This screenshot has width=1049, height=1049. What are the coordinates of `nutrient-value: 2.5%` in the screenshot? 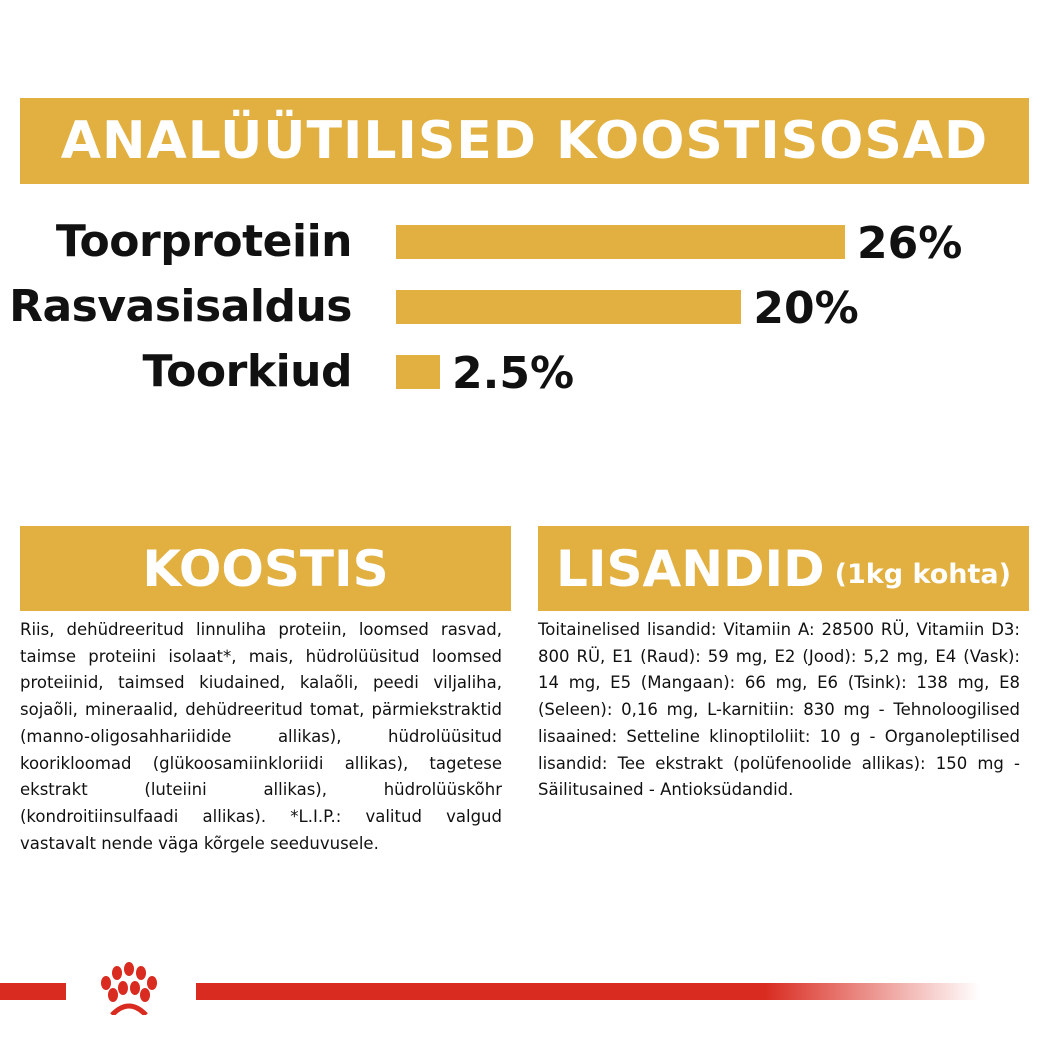 It's located at (513, 373).